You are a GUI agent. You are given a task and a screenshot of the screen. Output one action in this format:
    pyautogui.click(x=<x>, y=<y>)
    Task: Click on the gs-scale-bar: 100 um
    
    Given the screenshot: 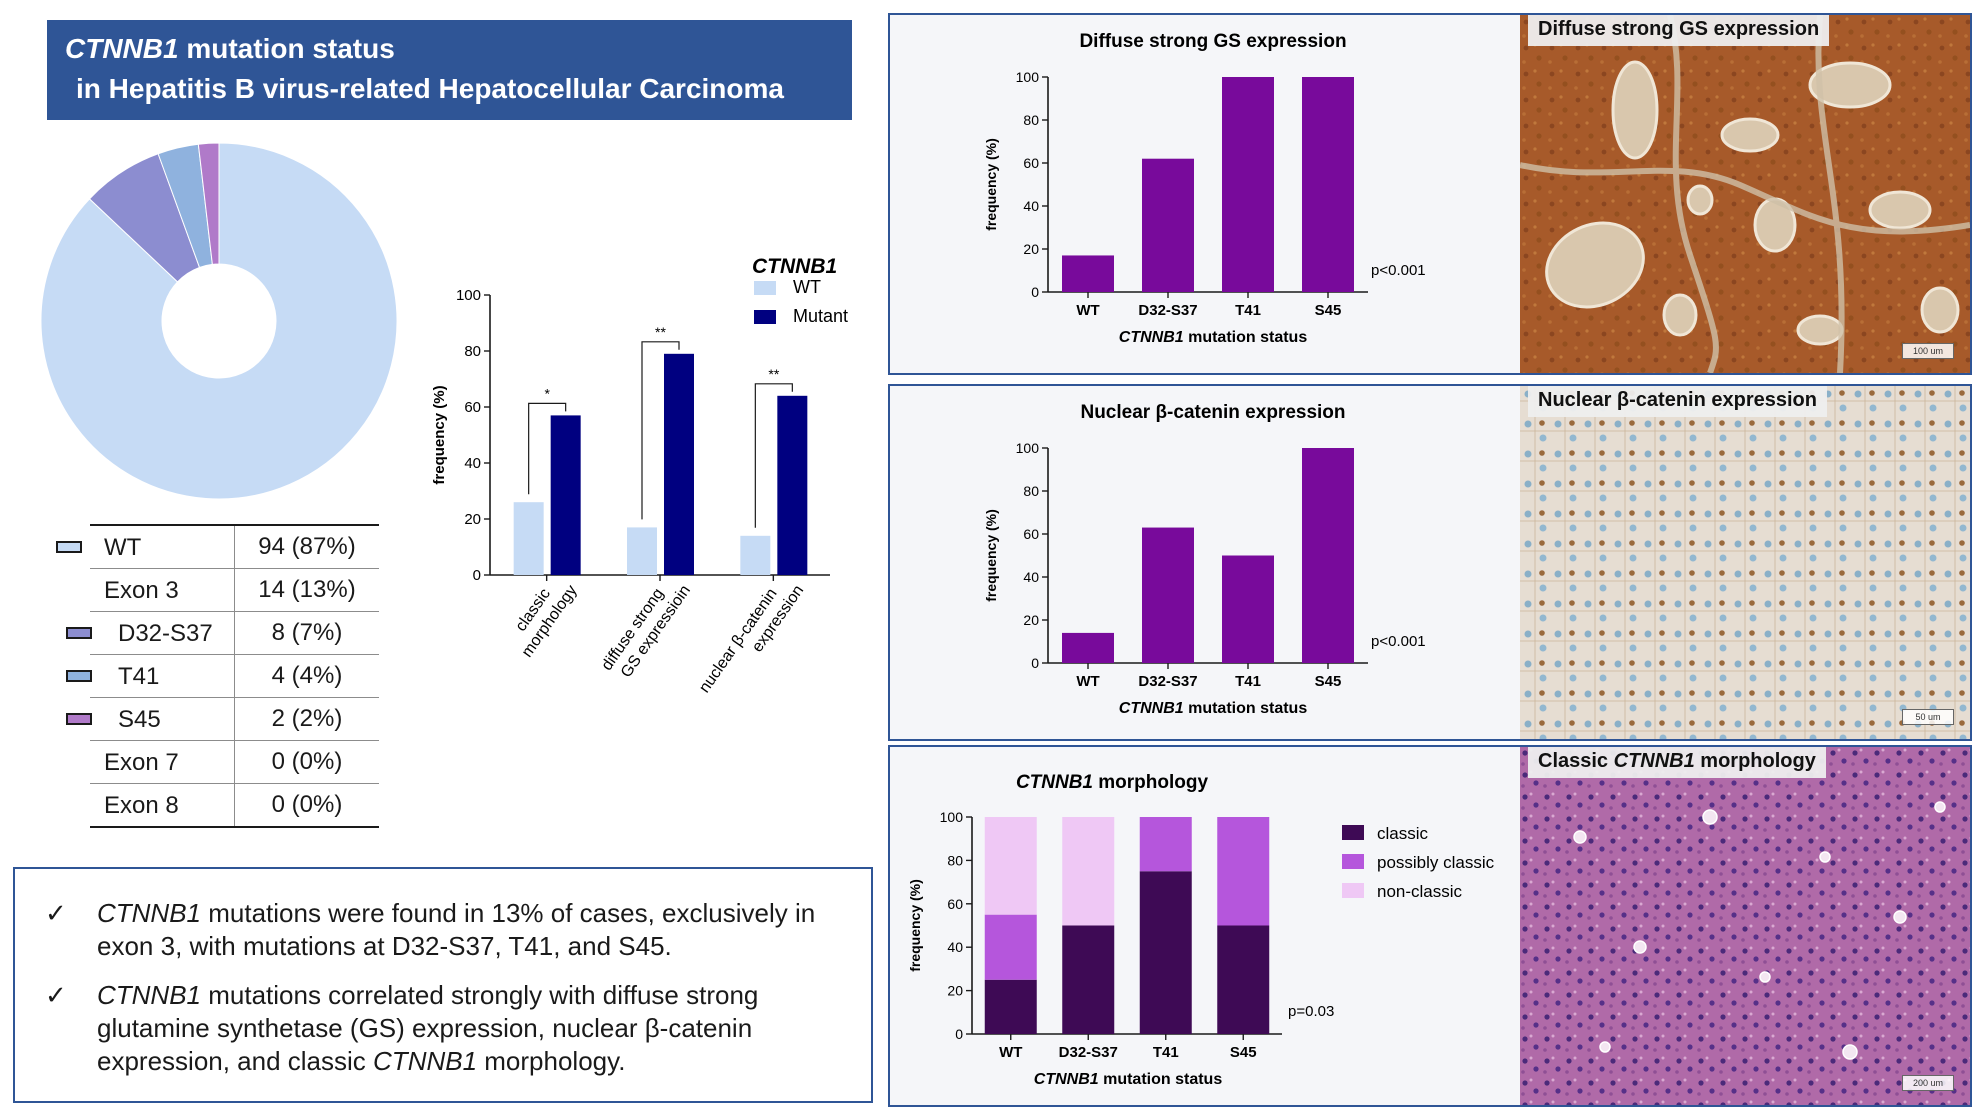 What is the action you would take?
    pyautogui.click(x=1928, y=351)
    